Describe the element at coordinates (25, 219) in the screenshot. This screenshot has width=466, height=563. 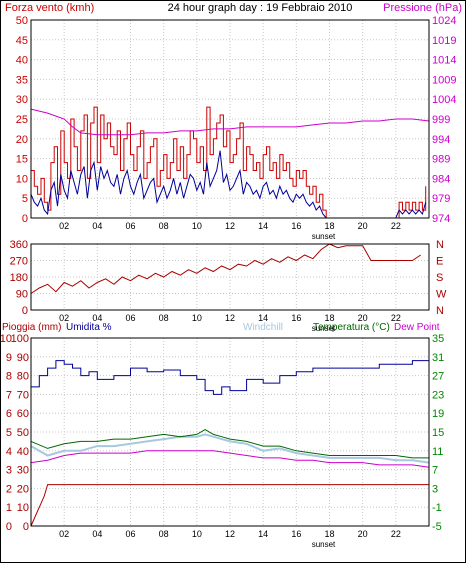
I see `wind-tick-label: 0` at that location.